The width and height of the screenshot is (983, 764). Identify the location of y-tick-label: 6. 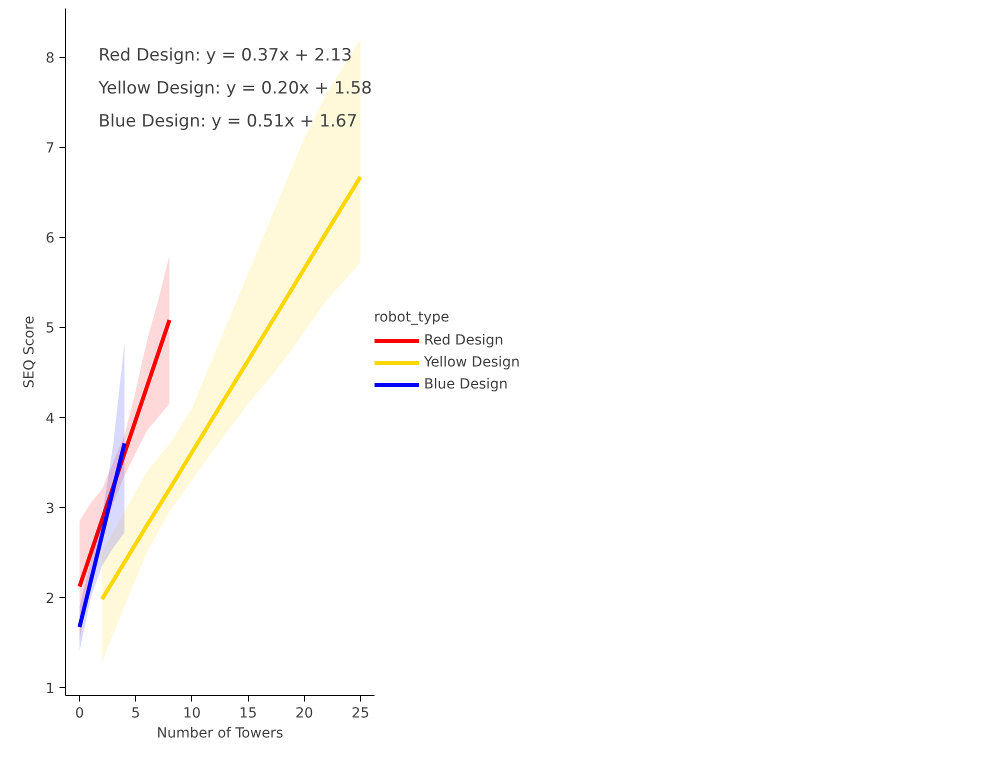
(50, 238).